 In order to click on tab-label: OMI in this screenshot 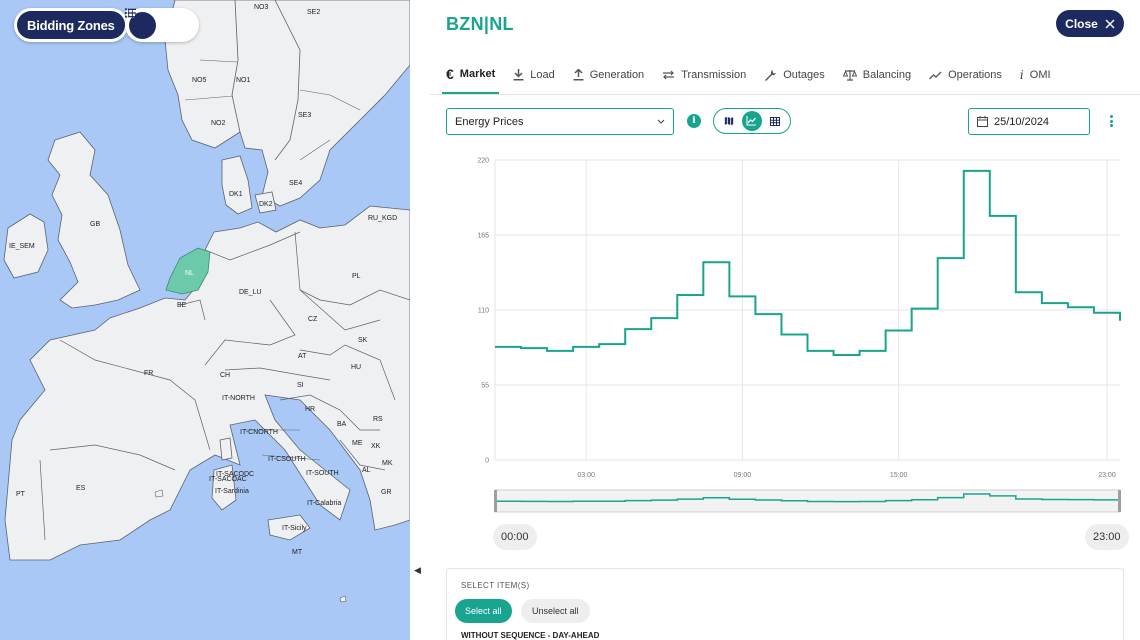, I will do `click(1040, 75)`.